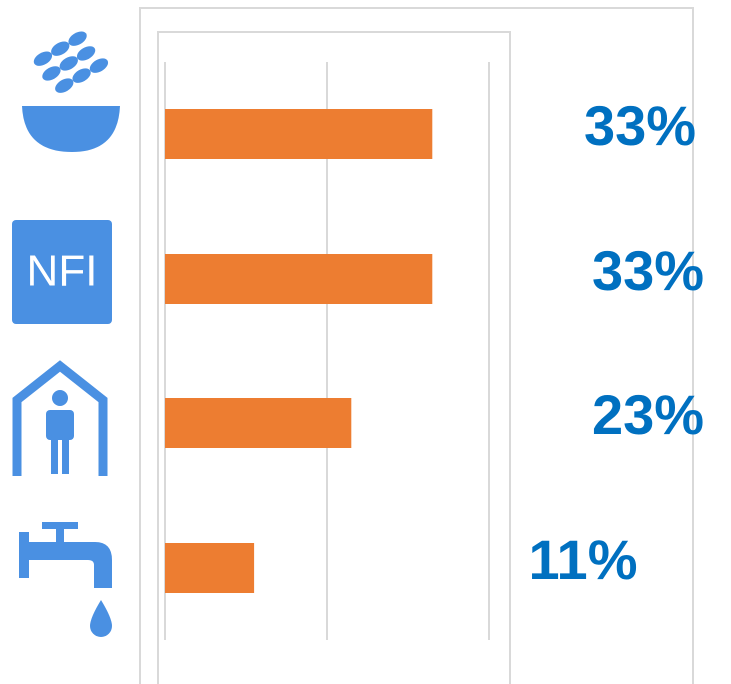  I want to click on nfi-label: NFI, so click(62, 271).